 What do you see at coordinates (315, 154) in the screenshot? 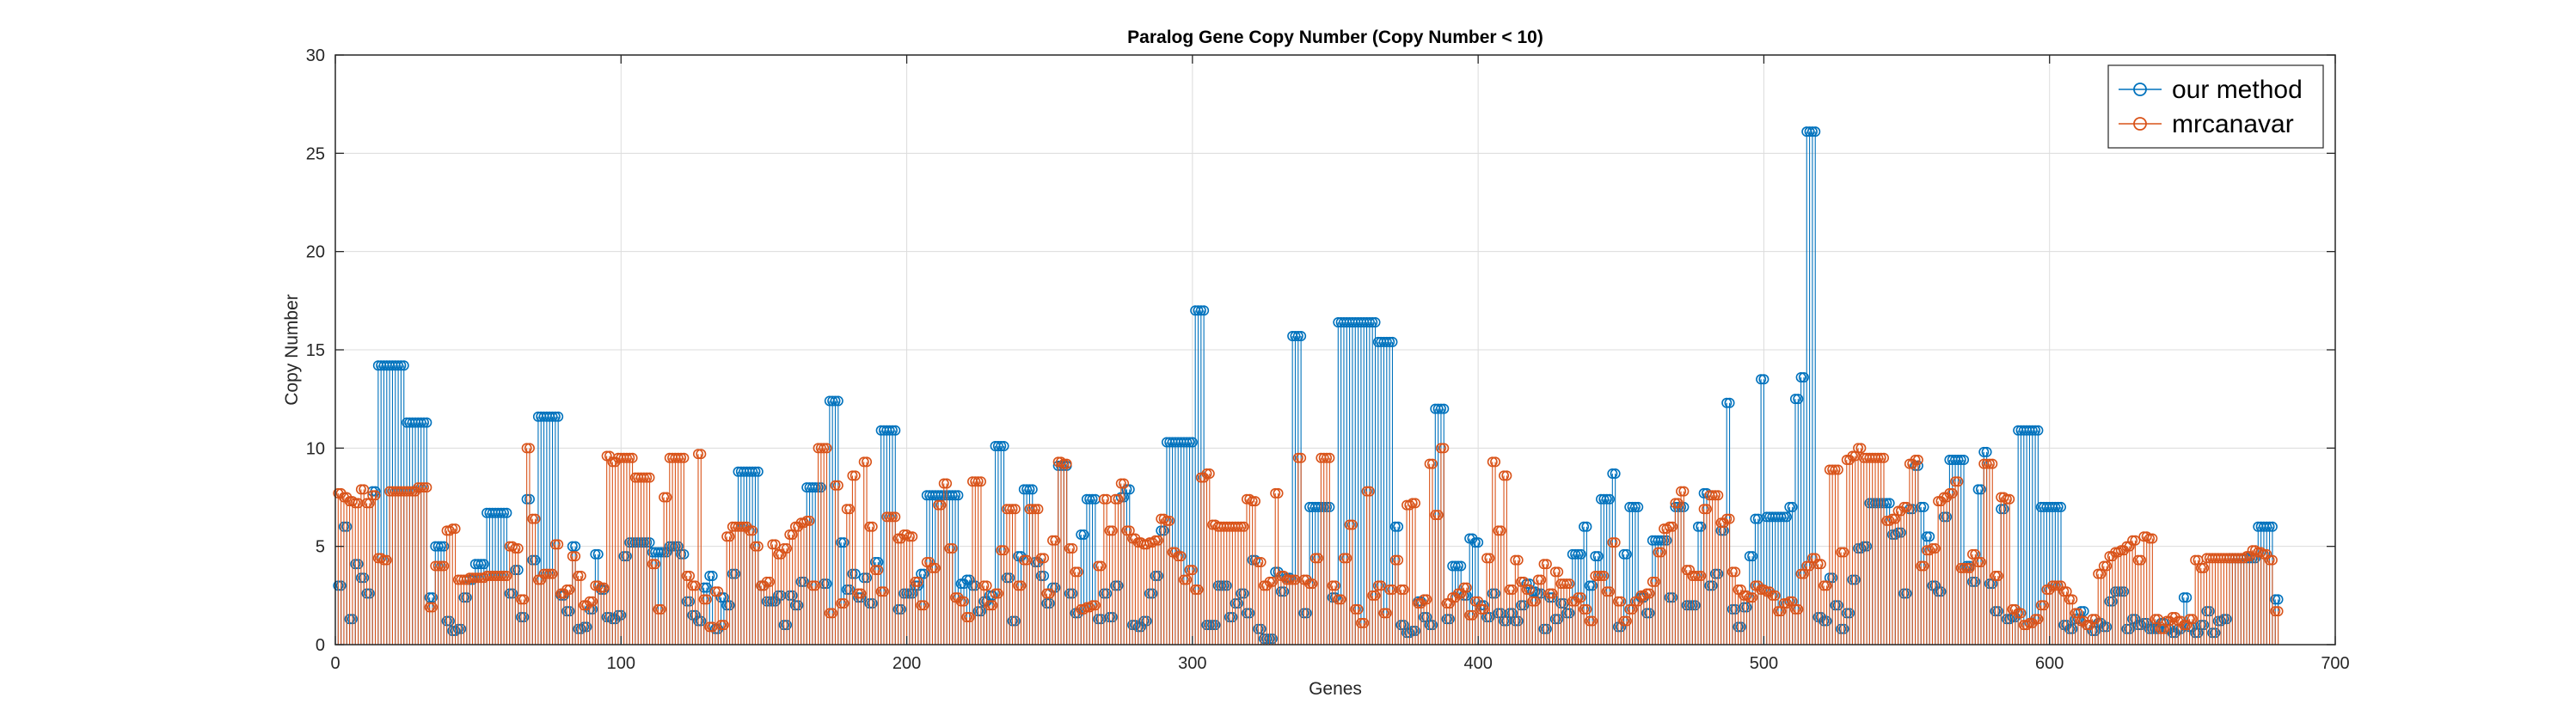
I see `y-tick-label: 25` at bounding box center [315, 154].